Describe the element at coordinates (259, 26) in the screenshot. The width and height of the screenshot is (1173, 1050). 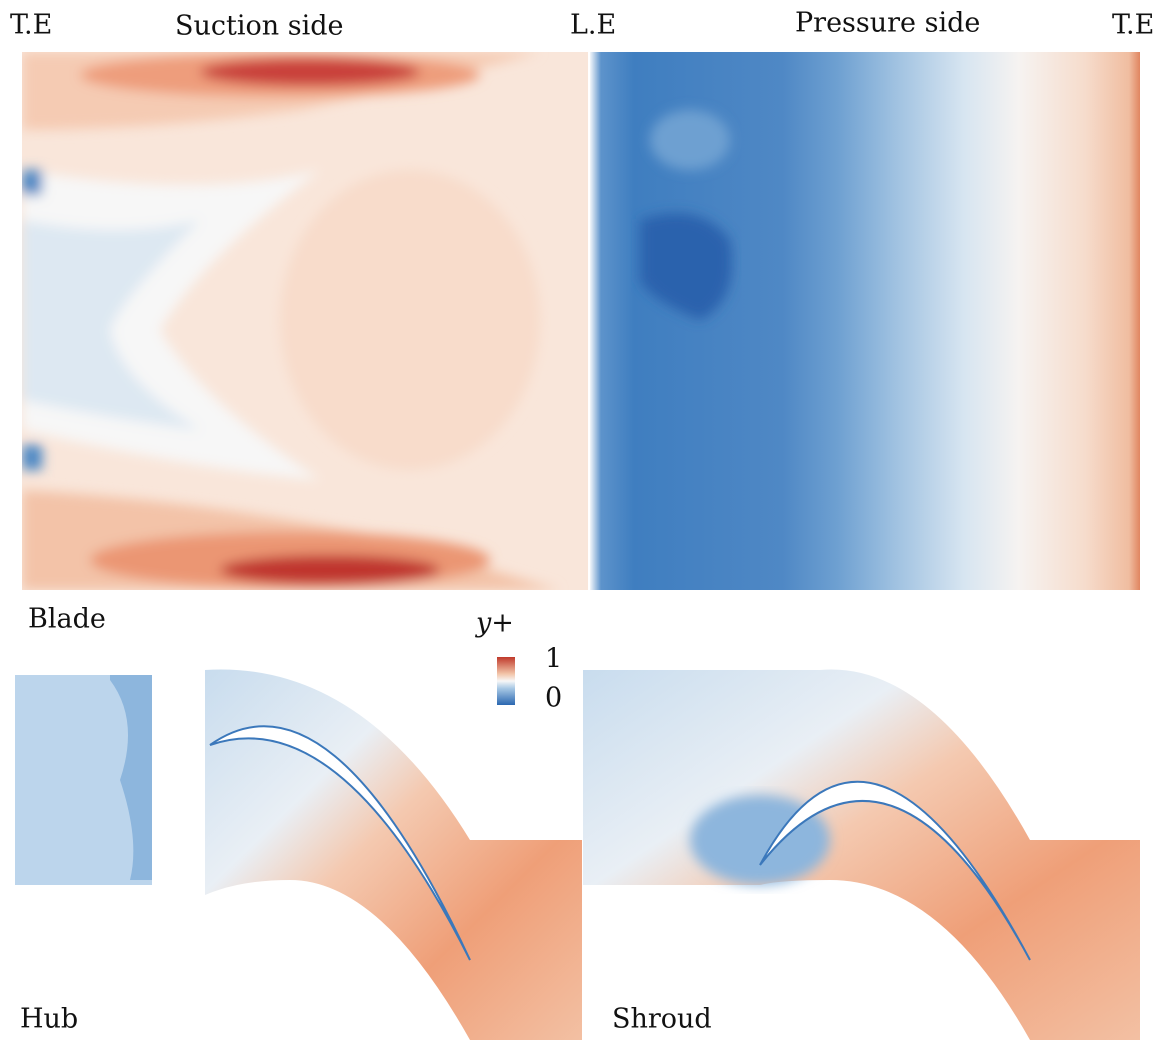
I see `label: Suction side` at that location.